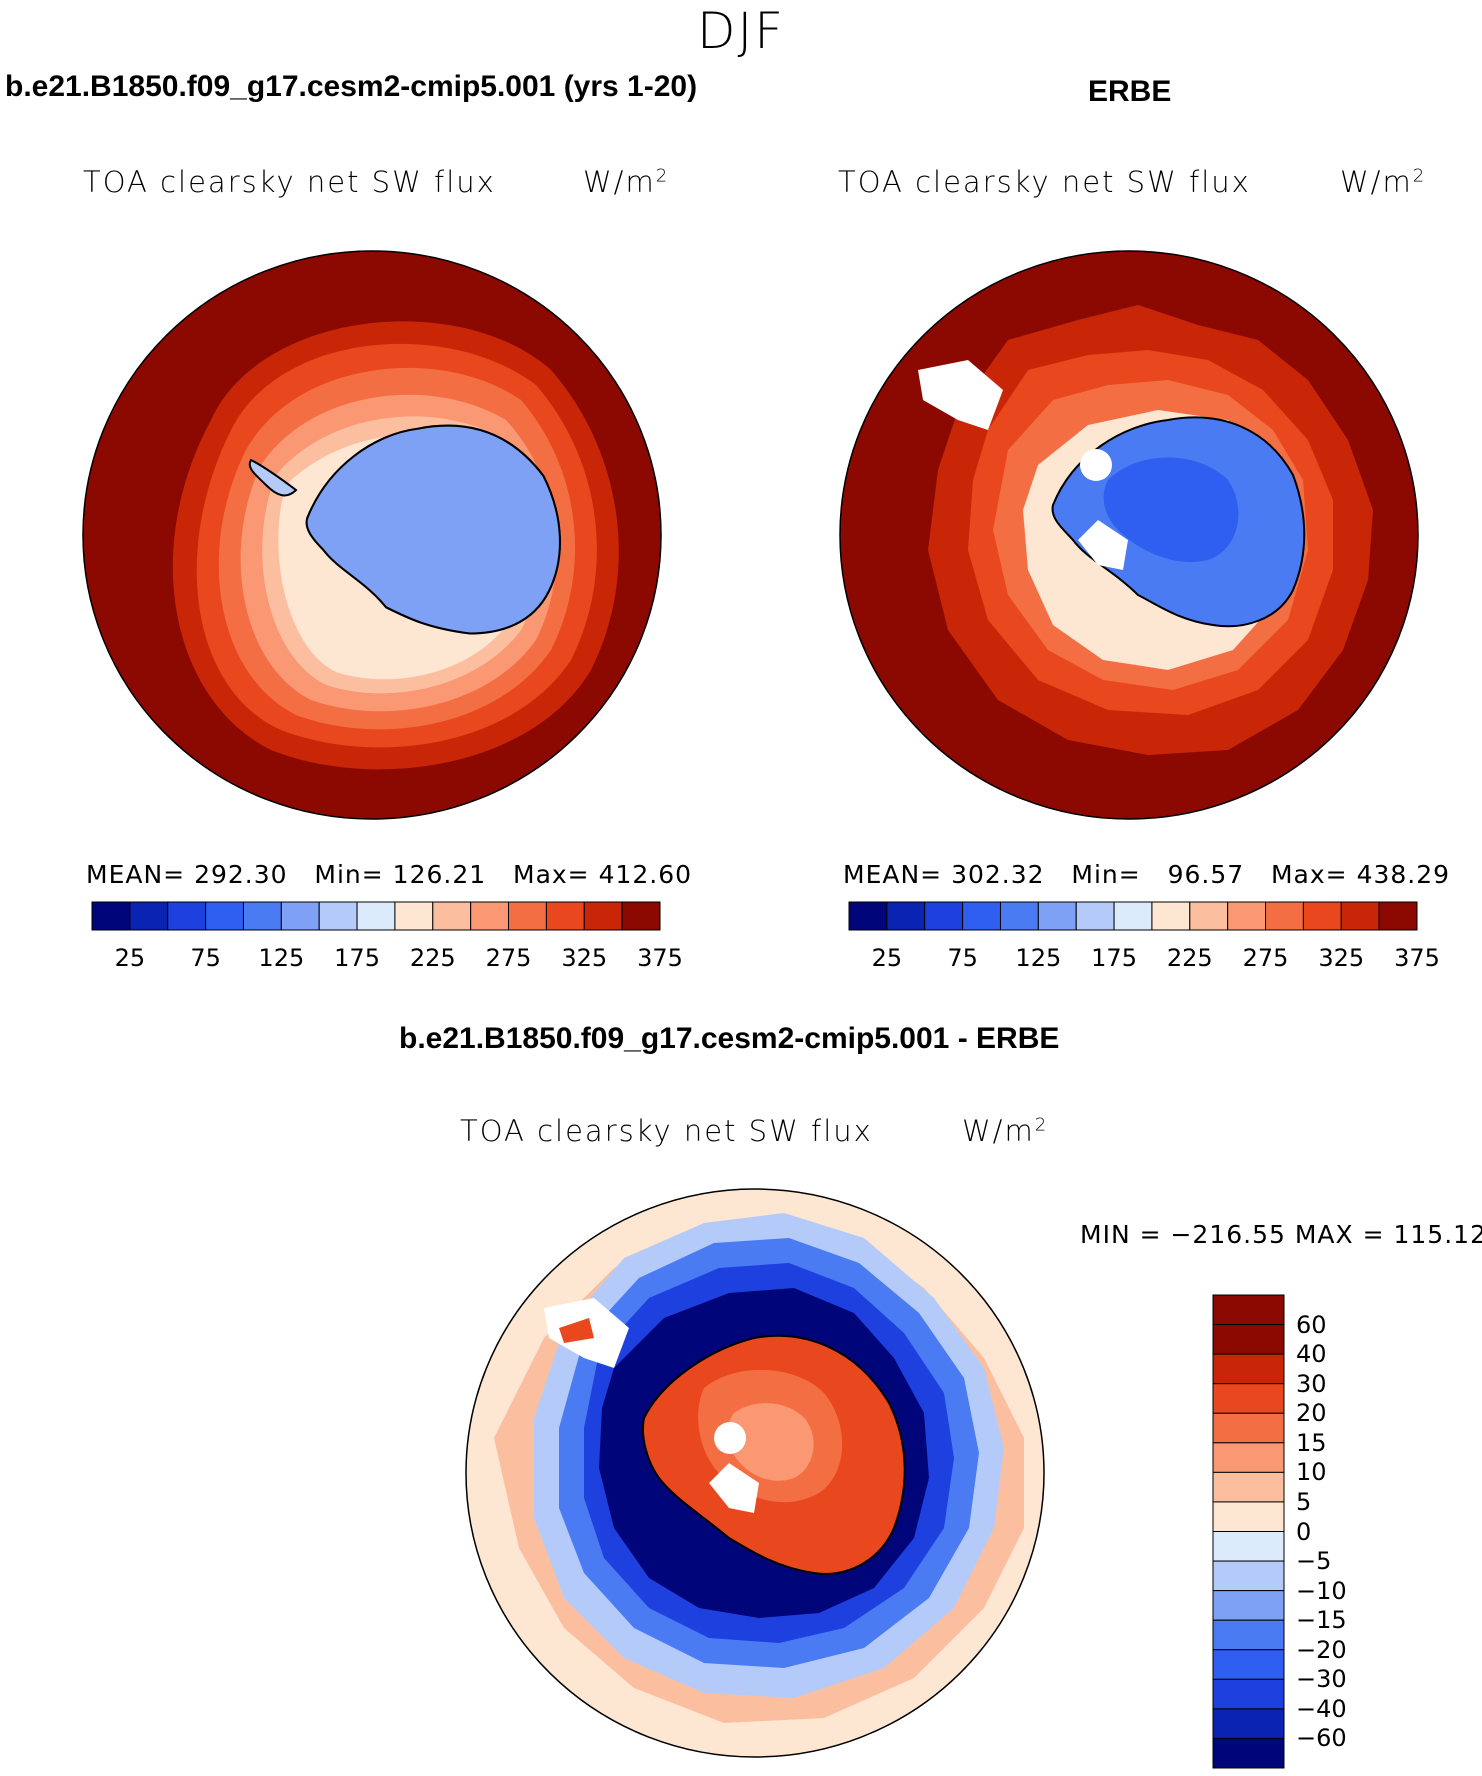 This screenshot has height=1776, width=1482. What do you see at coordinates (357, 958) in the screenshot?
I see `panel1-colorbar-tick-label: 175` at bounding box center [357, 958].